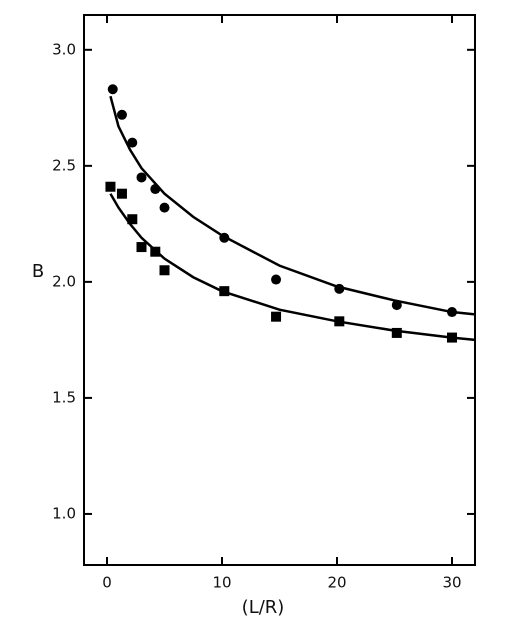 The image size is (505, 638). What do you see at coordinates (64, 281) in the screenshot?
I see `y-tick-label: 2.0` at bounding box center [64, 281].